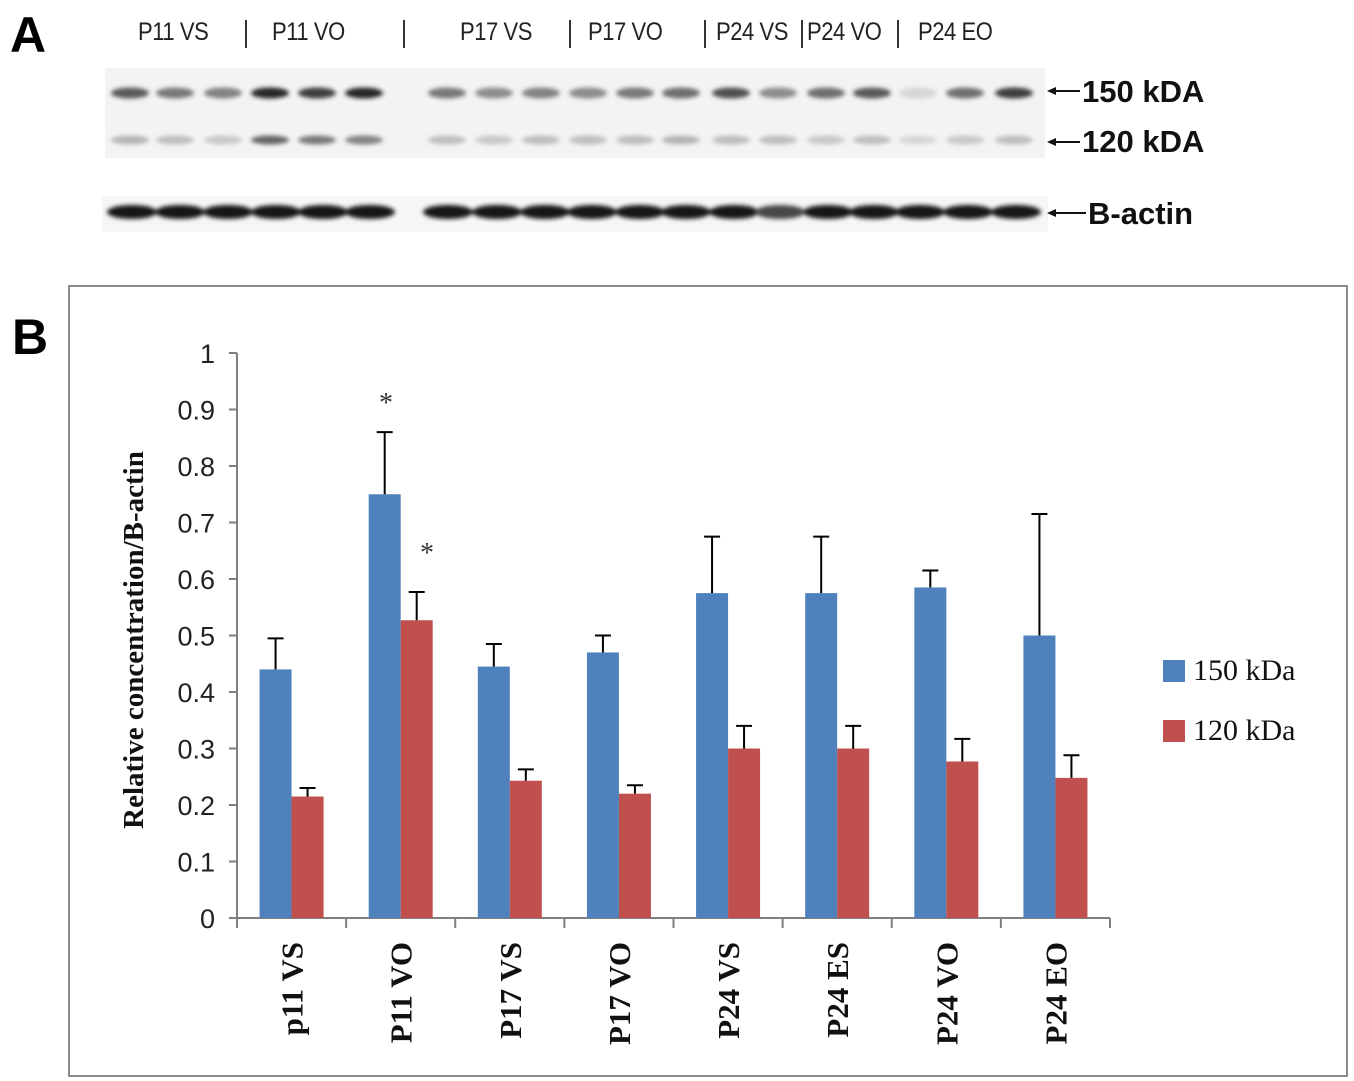 This screenshot has height=1081, width=1354. I want to click on x-category-label: P24 EO, so click(1055, 993).